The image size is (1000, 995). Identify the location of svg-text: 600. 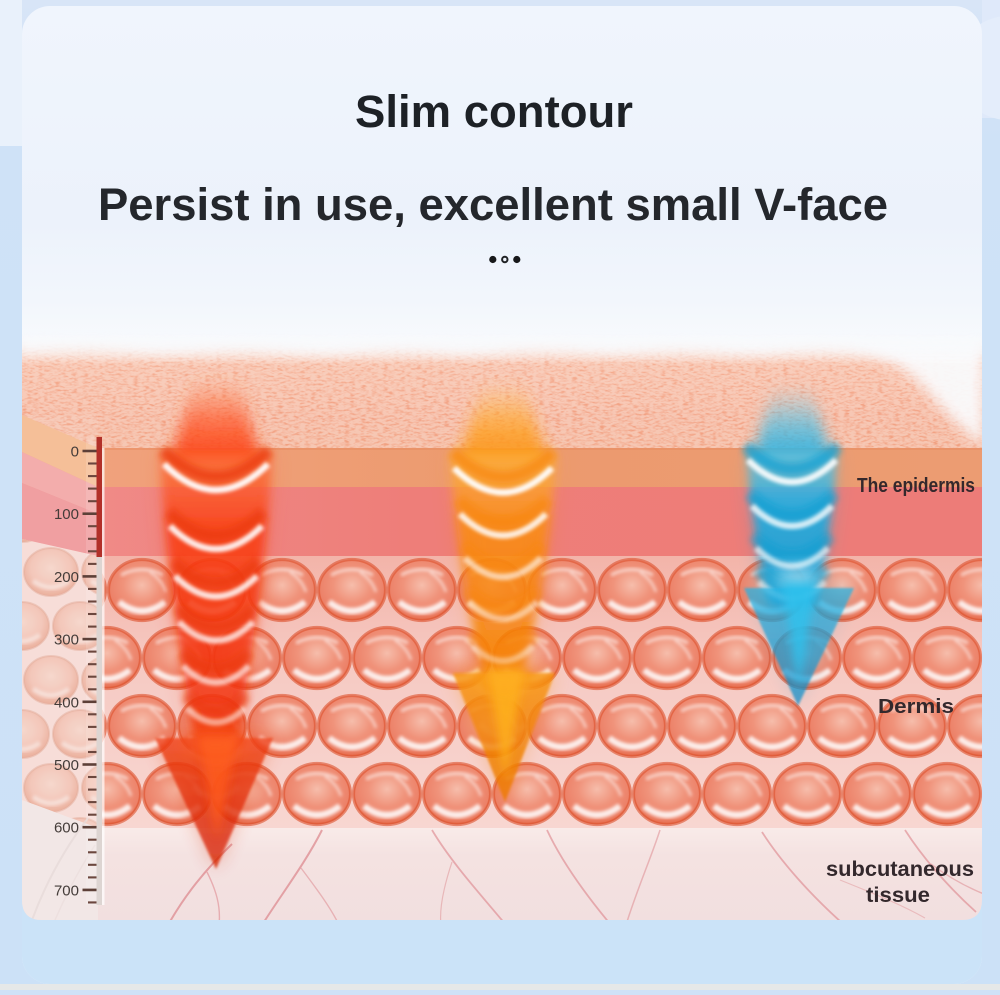
(66, 828).